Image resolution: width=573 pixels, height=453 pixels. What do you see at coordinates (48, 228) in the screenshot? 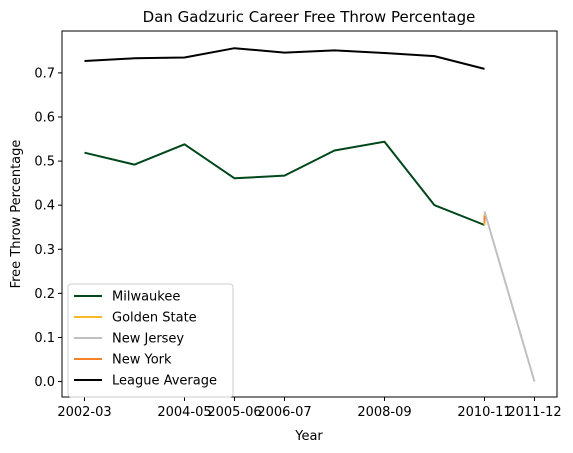
I see `y-axis: 0.0 0.1 0.2 0.3 0.4 0.5 0.6 0.7` at bounding box center [48, 228].